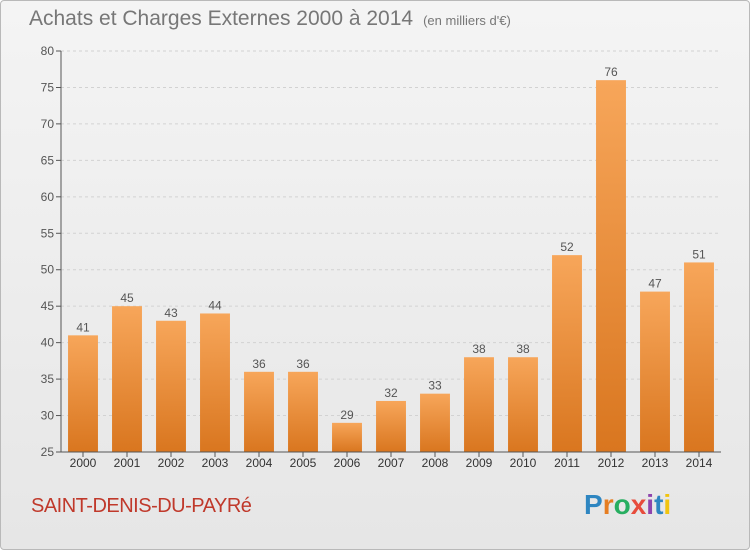  I want to click on x-tick-label: 2012, so click(611, 463).